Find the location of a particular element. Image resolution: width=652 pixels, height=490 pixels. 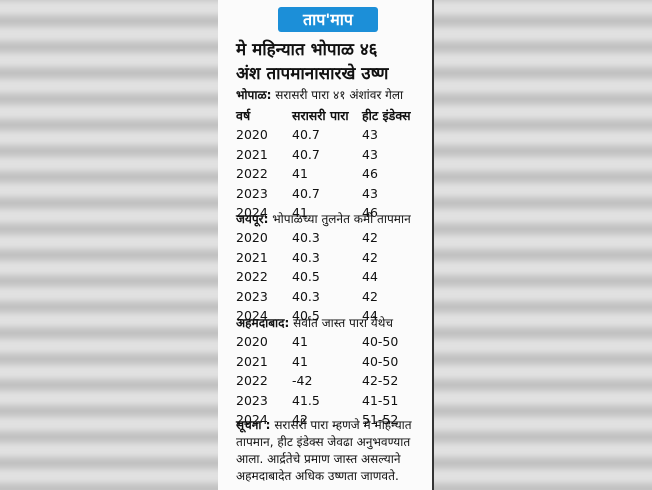

headline-line: अंश तापमानासारखे उष्ण is located at coordinates (312, 74).